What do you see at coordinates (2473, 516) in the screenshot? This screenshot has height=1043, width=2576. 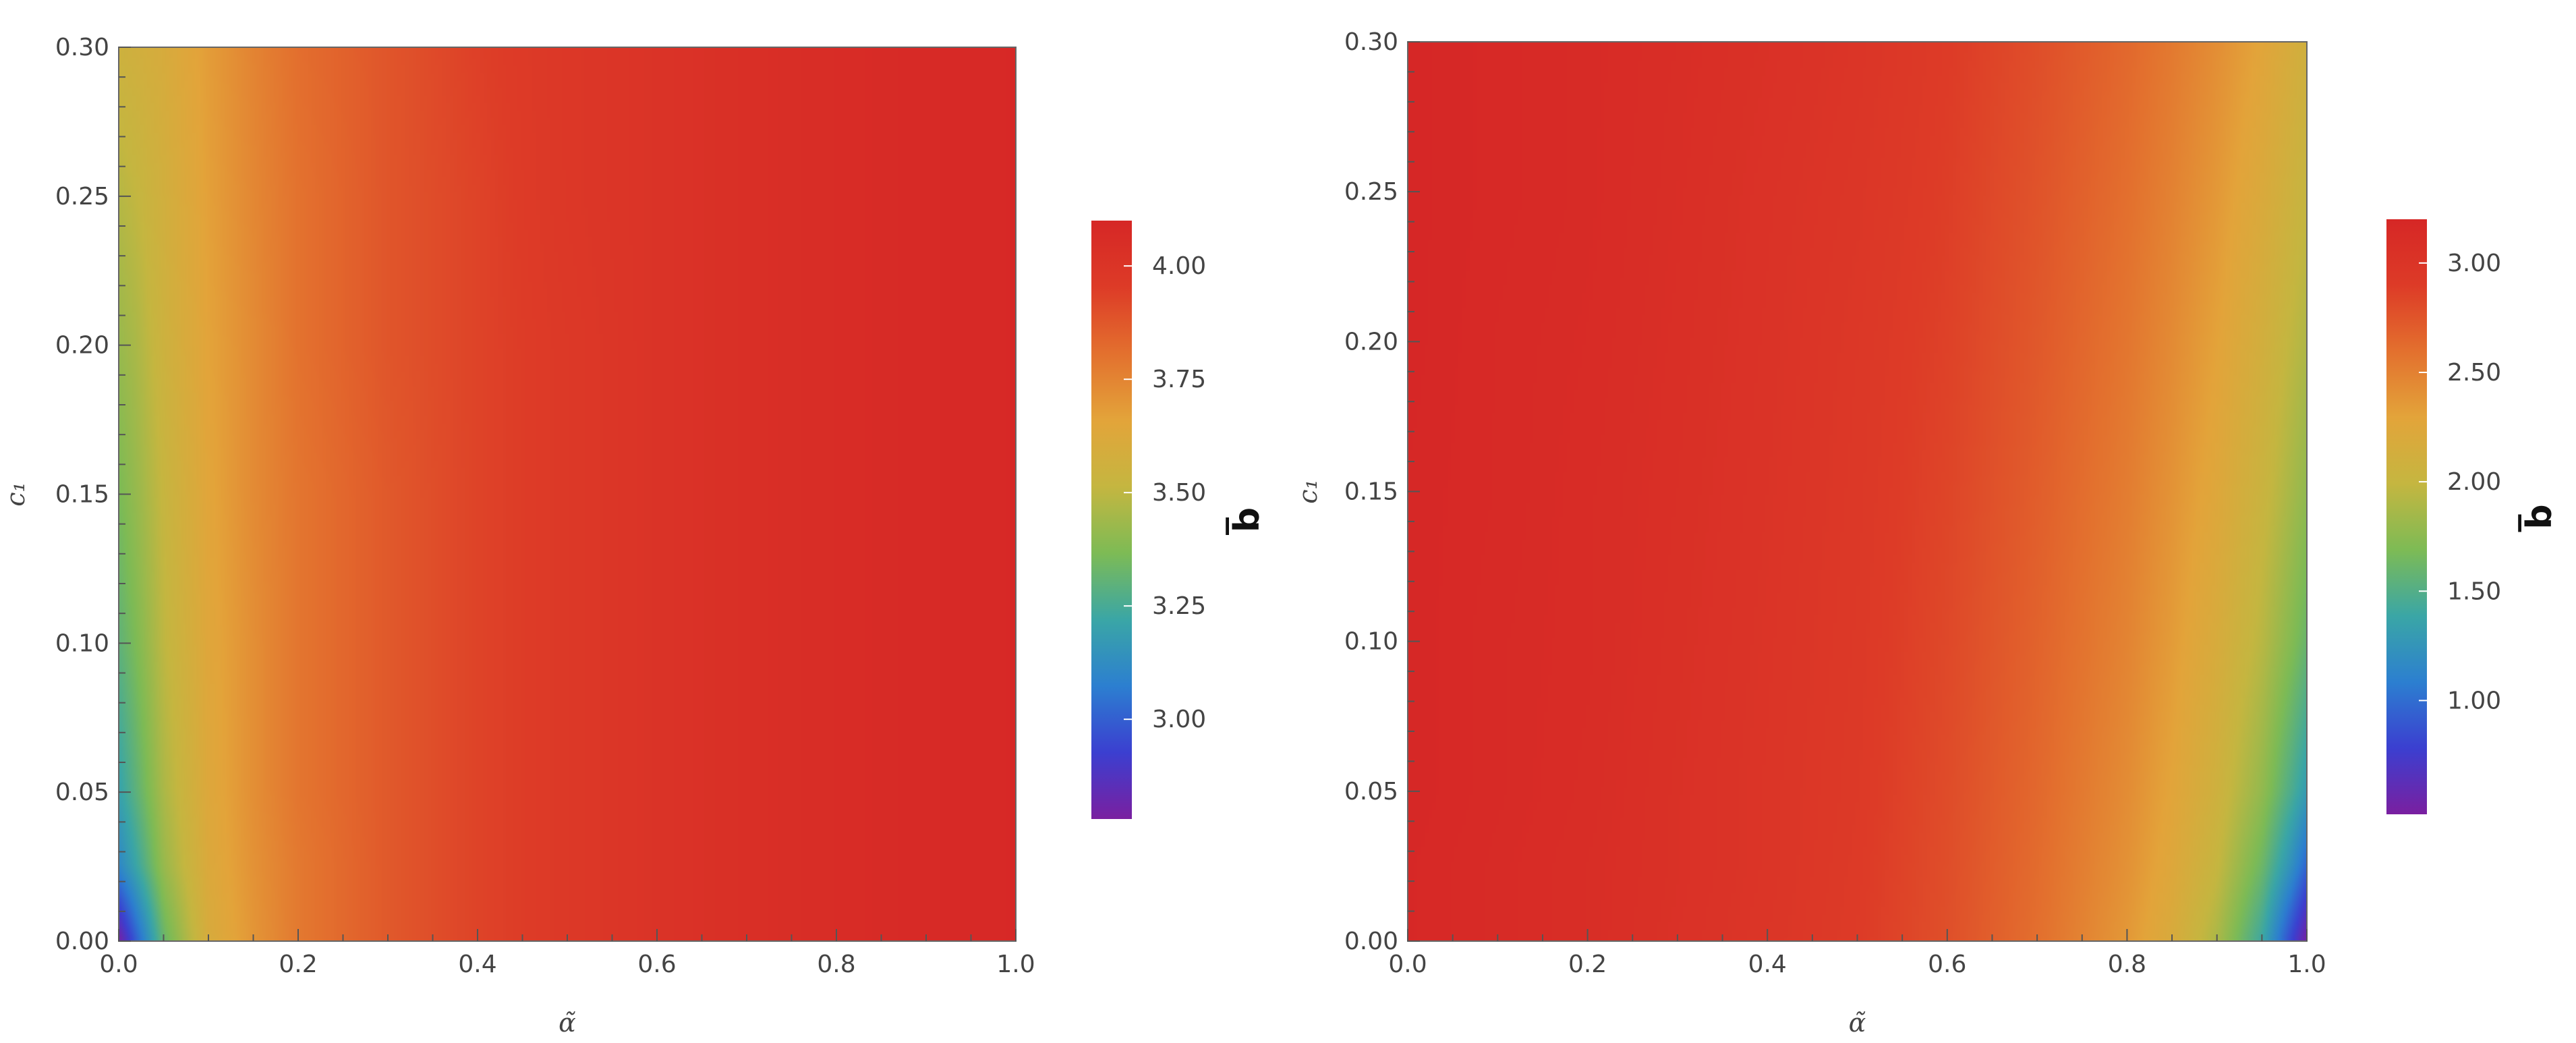 I see `colorbar: 1.00 1.50 2.00 2.50 3.00 b̅` at bounding box center [2473, 516].